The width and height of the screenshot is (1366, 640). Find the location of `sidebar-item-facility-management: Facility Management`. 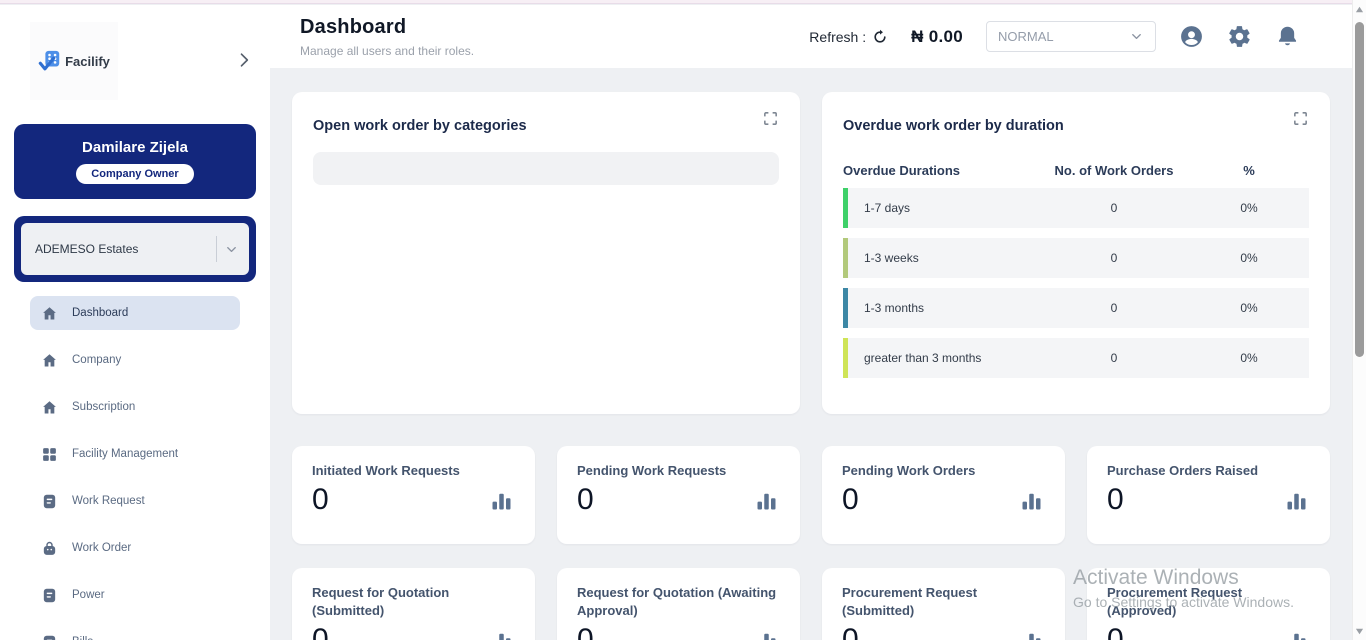

sidebar-item-facility-management: Facility Management is located at coordinates (135, 454).